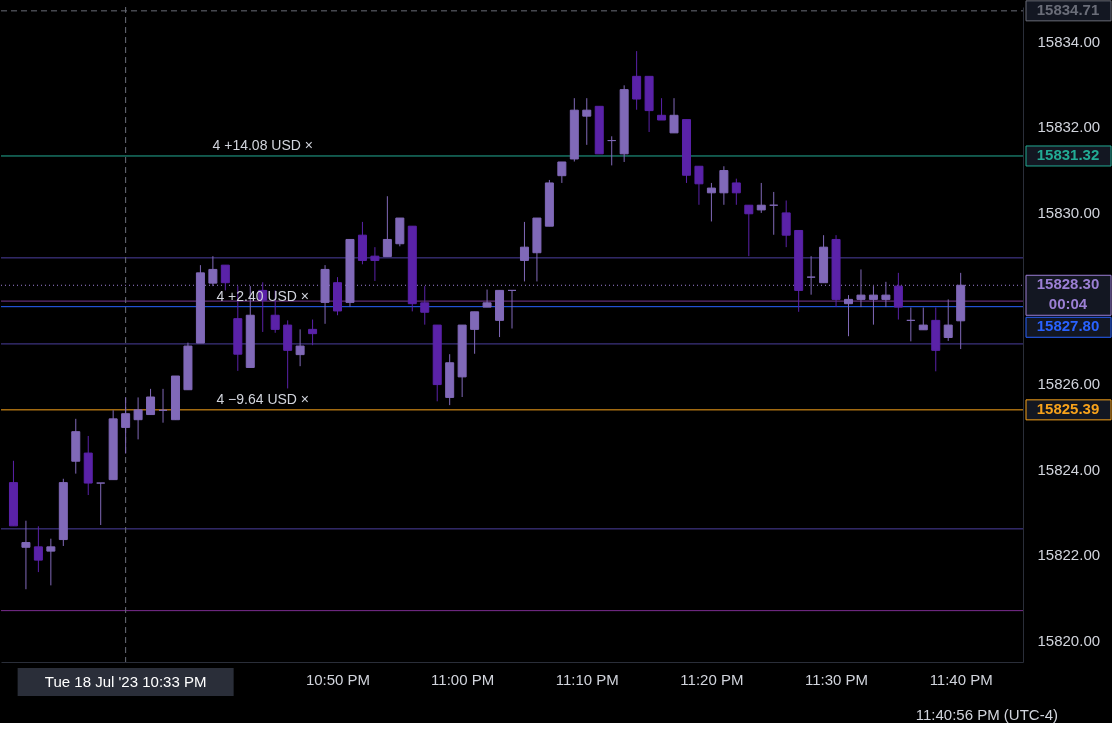 The image size is (1112, 730). I want to click on y-tick-label: 15834.00, so click(1069, 41).